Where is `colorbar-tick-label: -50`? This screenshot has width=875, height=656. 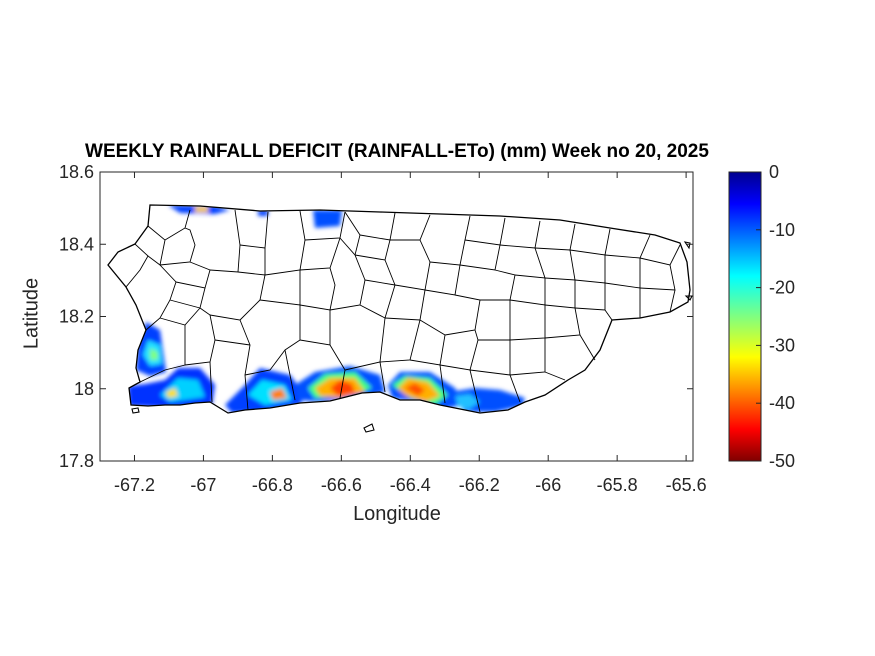
colorbar-tick-label: -50 is located at coordinates (782, 461).